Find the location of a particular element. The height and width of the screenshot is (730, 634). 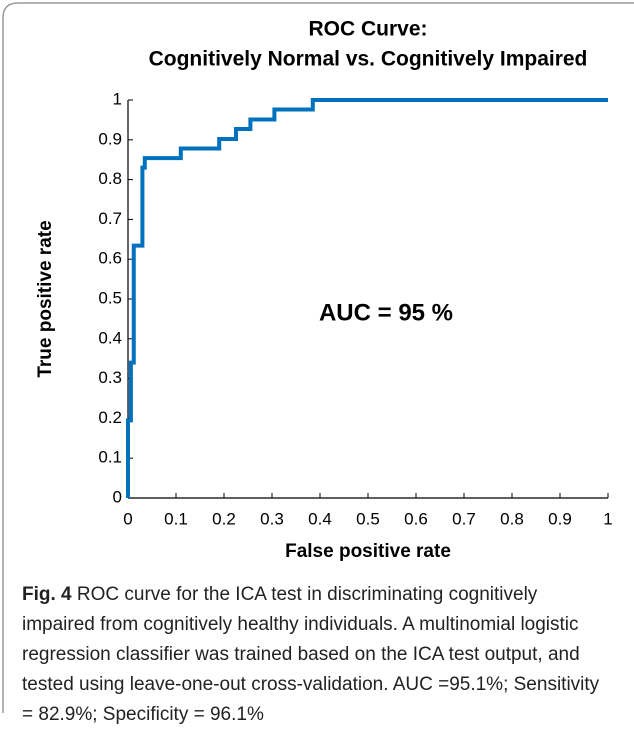

x-tick-label: 0.8 is located at coordinates (512, 518).